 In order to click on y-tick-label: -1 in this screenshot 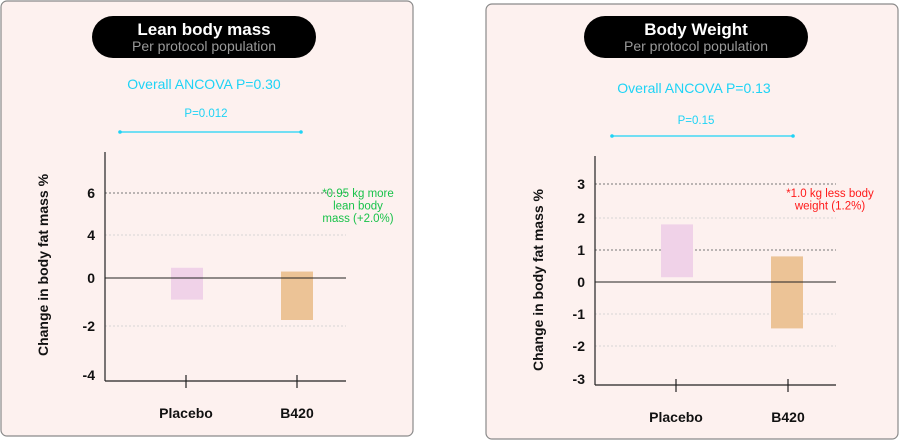, I will do `click(579, 314)`.